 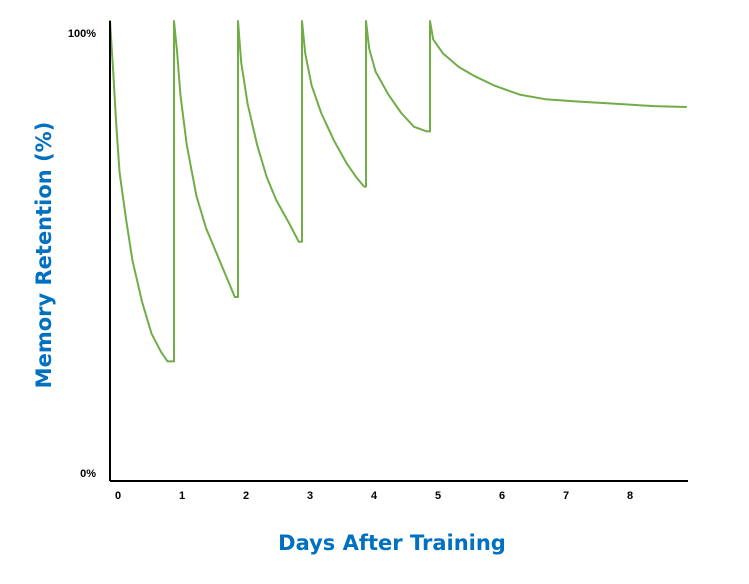 What do you see at coordinates (44, 255) in the screenshot?
I see `y-axis-title: Memory Retention (%)` at bounding box center [44, 255].